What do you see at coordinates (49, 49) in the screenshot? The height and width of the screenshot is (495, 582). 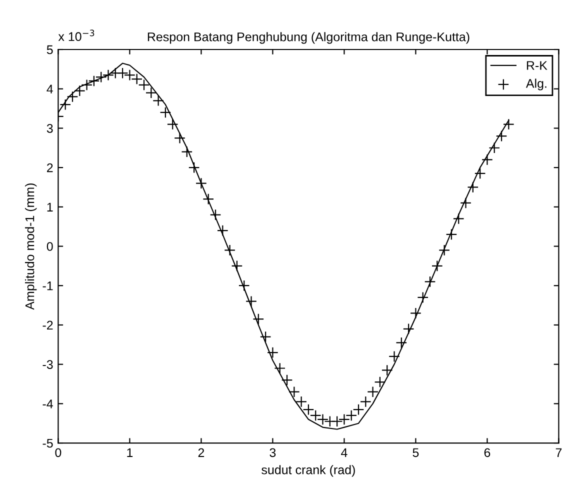 I see `y-tick-label: 5` at bounding box center [49, 49].